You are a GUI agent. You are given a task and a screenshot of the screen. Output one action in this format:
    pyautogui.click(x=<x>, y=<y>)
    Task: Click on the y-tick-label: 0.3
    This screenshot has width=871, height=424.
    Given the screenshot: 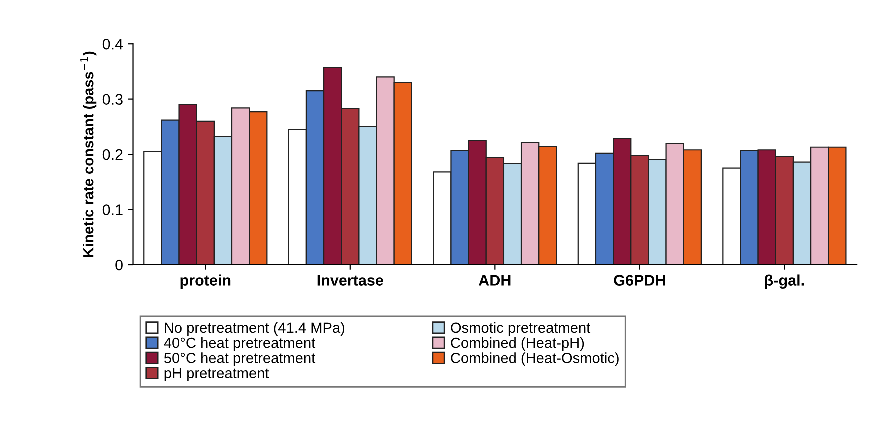 What is the action you would take?
    pyautogui.click(x=112, y=100)
    